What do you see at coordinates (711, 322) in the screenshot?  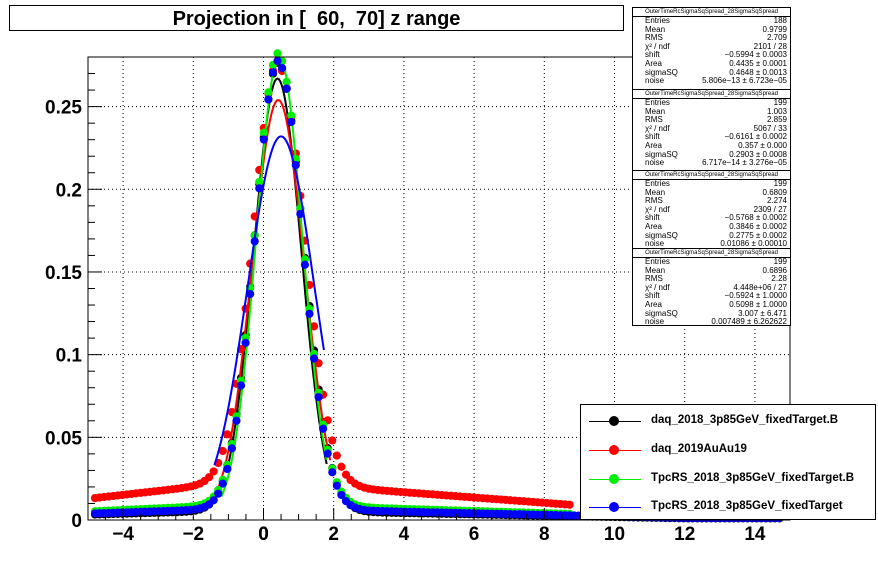 I see `stats-row: noise 0.007489 ± 6.262622` at bounding box center [711, 322].